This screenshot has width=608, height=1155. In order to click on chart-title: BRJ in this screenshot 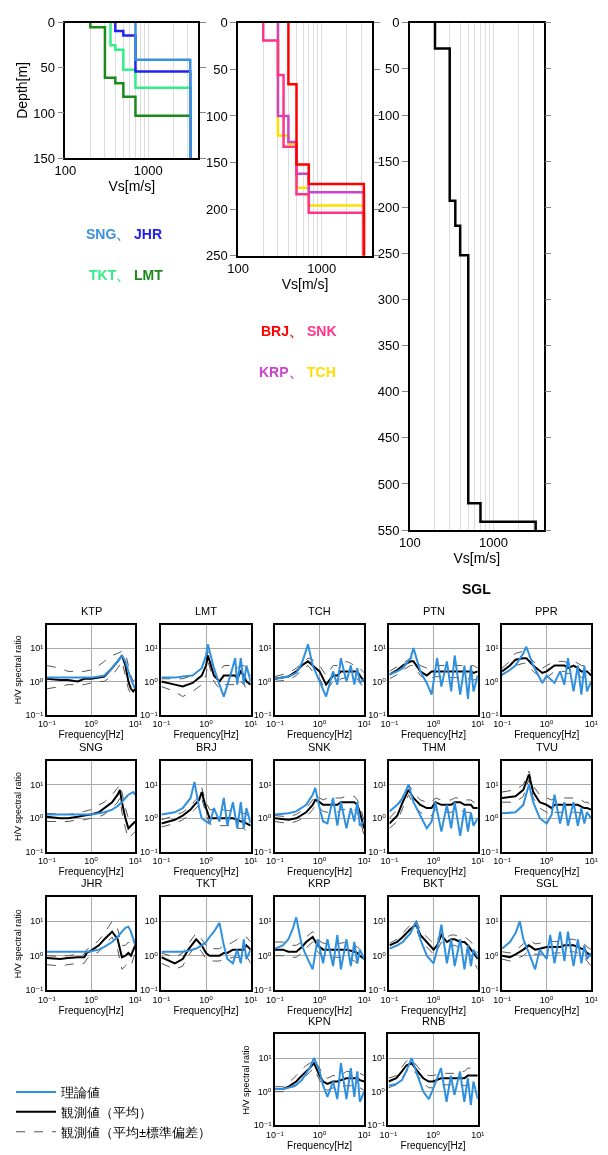, I will do `click(206, 747)`.